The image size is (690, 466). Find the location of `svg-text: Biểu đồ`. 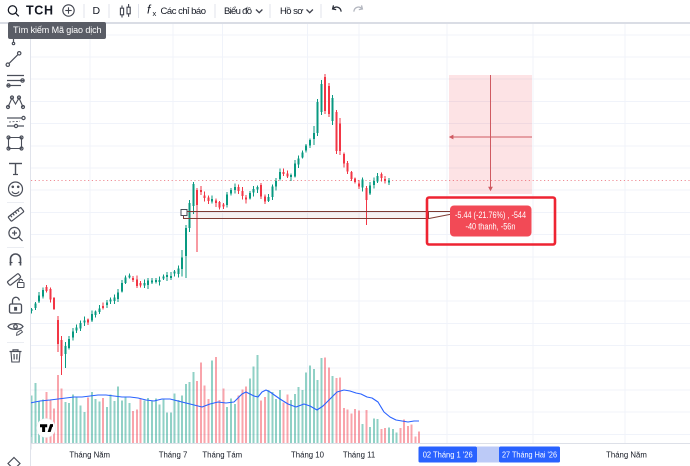

svg-text: Biểu đồ is located at coordinates (238, 11).